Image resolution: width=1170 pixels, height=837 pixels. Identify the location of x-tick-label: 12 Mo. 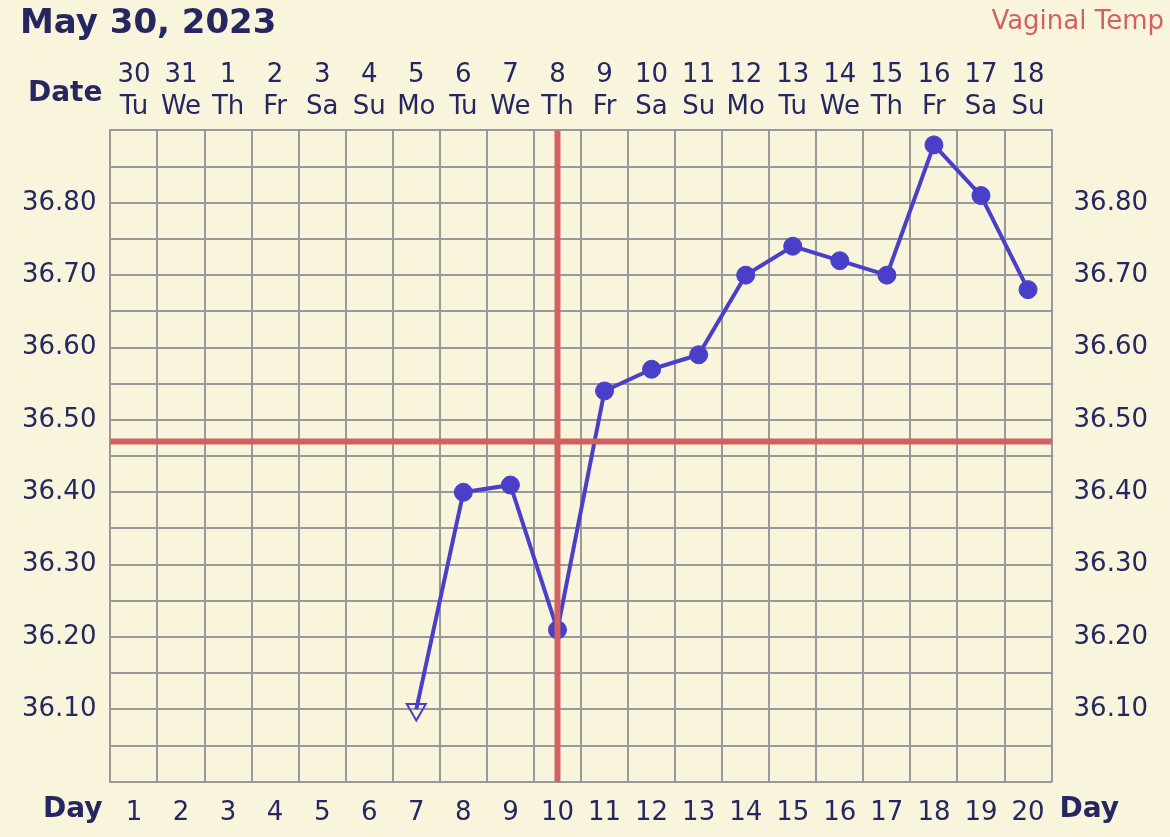
(745, 89).